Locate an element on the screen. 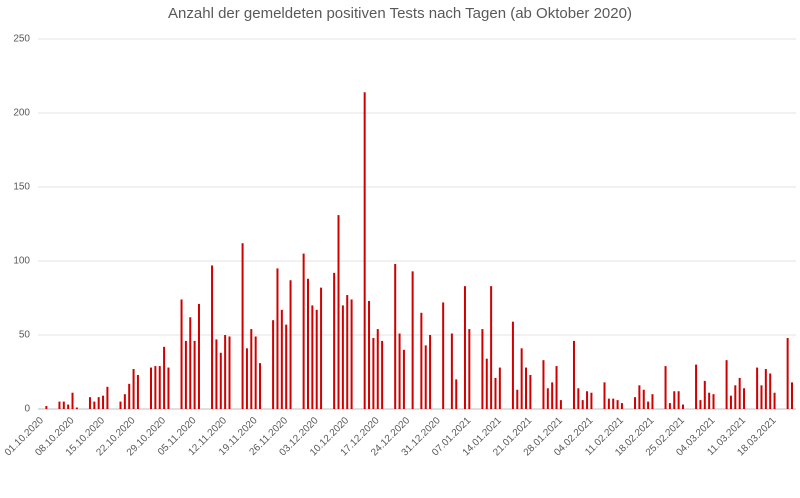 This screenshot has width=800, height=498. y-tick-label: 150 is located at coordinates (21, 187).